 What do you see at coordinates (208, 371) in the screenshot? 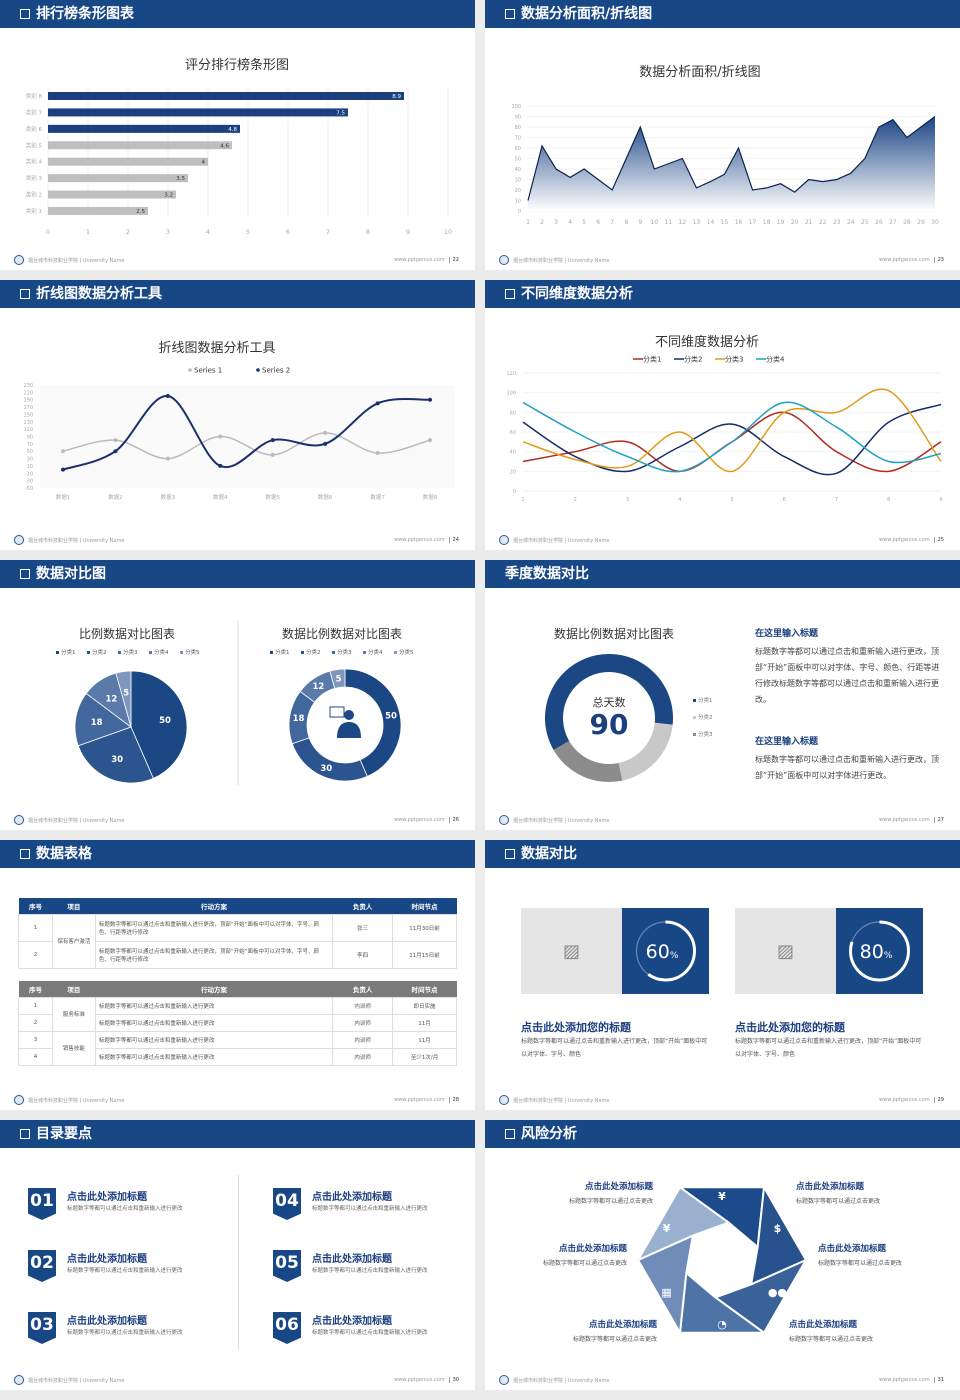
I see `legend-label: Series 1` at bounding box center [208, 371].